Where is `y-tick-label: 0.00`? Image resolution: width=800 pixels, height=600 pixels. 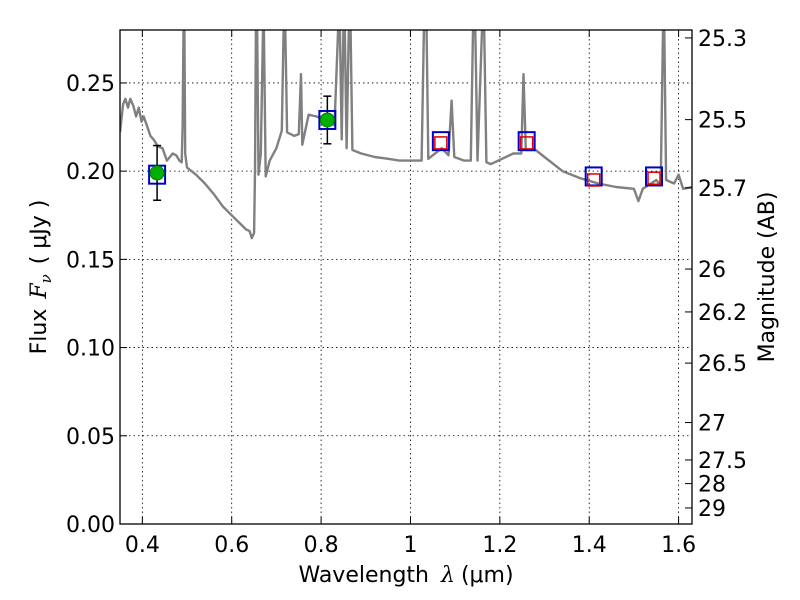
y-tick-label: 0.00 is located at coordinates (90, 525).